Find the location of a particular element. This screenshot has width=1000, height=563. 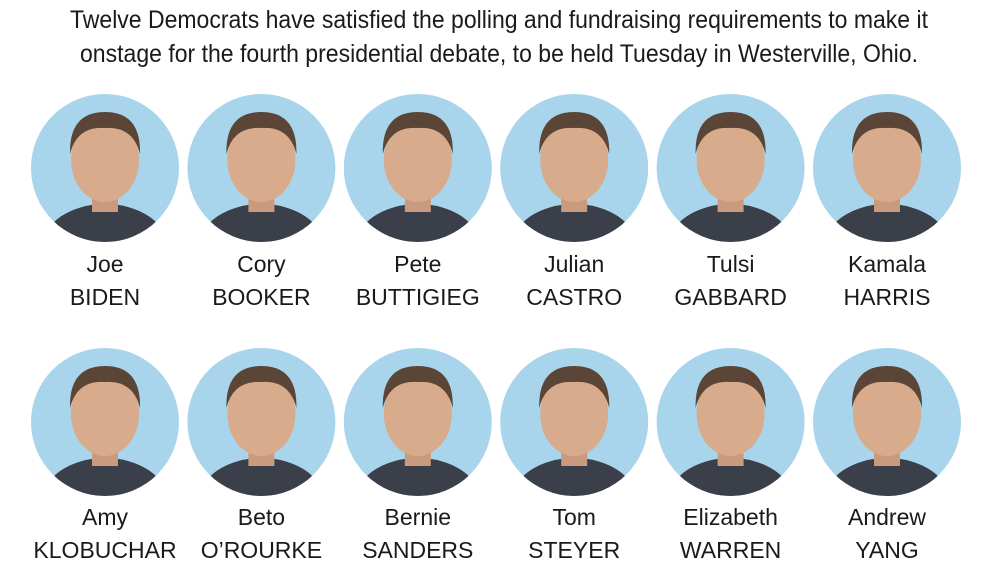

last-name: WARREN is located at coordinates (730, 550).